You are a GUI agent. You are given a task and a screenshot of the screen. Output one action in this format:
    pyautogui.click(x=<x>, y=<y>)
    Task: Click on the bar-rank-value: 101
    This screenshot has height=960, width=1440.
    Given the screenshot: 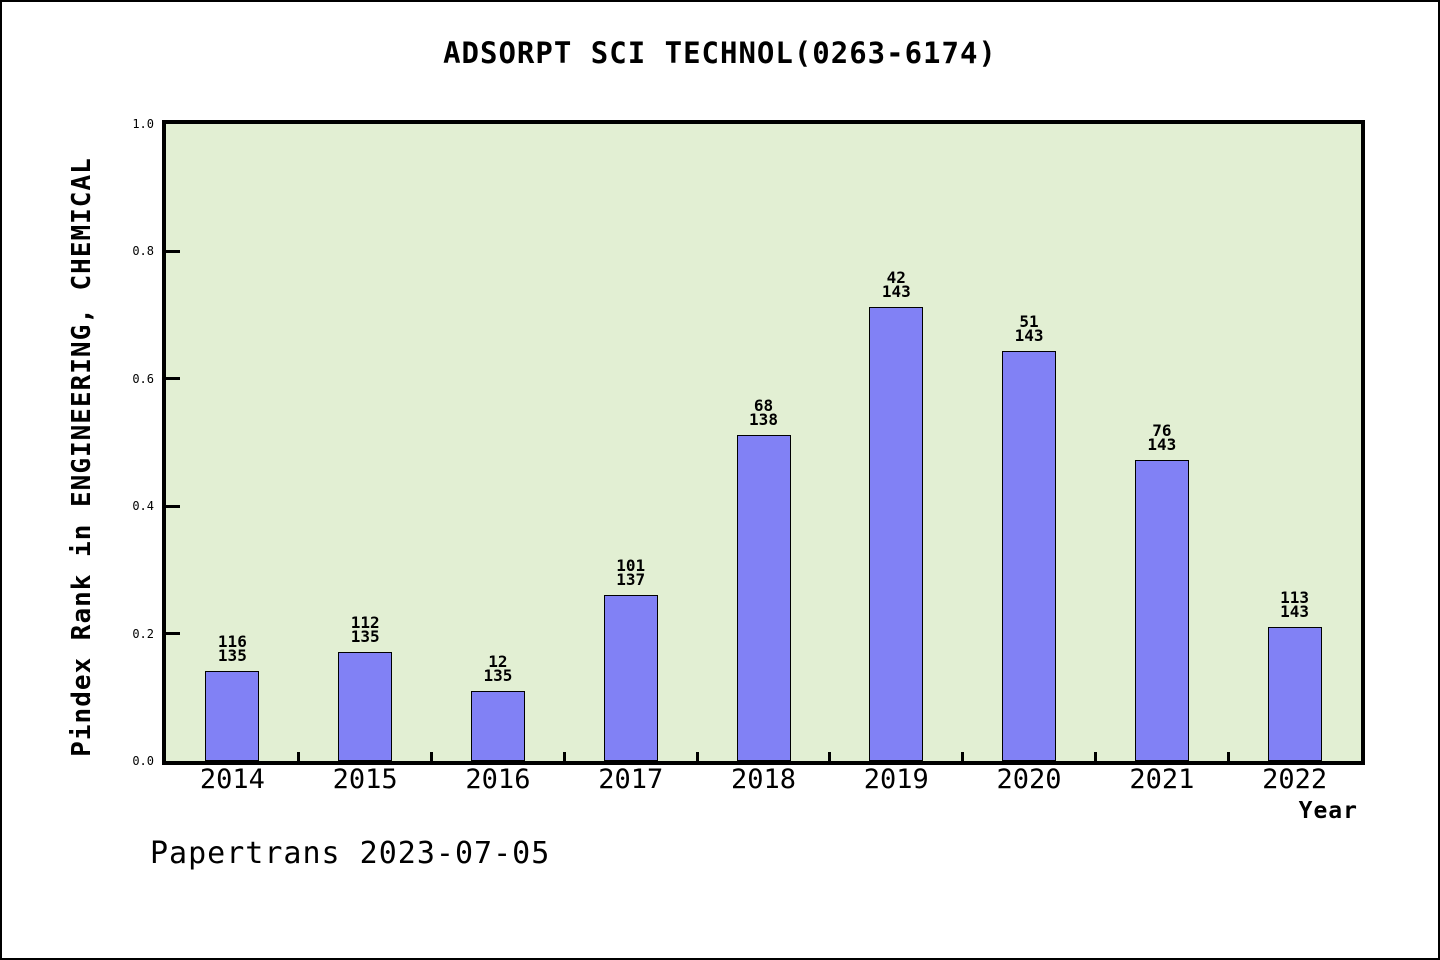 What is the action you would take?
    pyautogui.click(x=631, y=565)
    